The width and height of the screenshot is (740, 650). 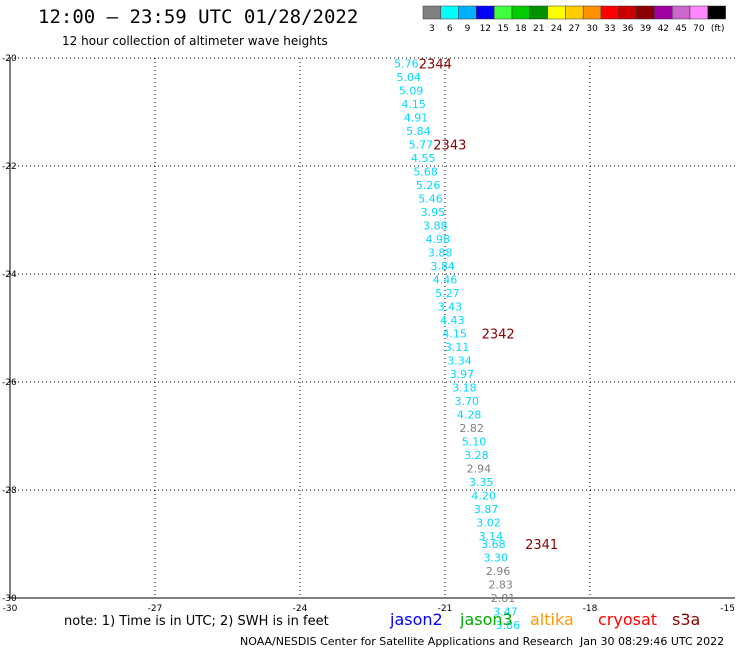 What do you see at coordinates (481, 482) in the screenshot?
I see `wave-height-value: 3.35` at bounding box center [481, 482].